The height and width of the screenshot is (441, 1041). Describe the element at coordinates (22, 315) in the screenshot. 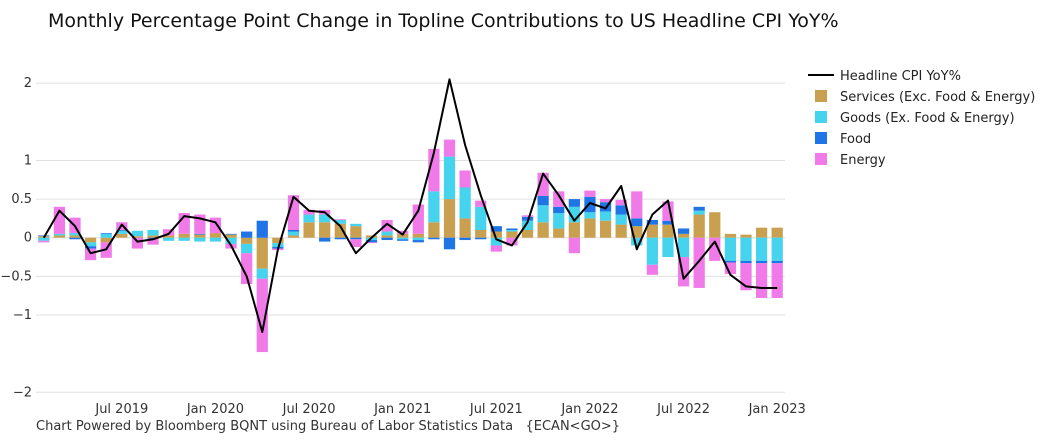

I see `y-tick-label: −1` at that location.